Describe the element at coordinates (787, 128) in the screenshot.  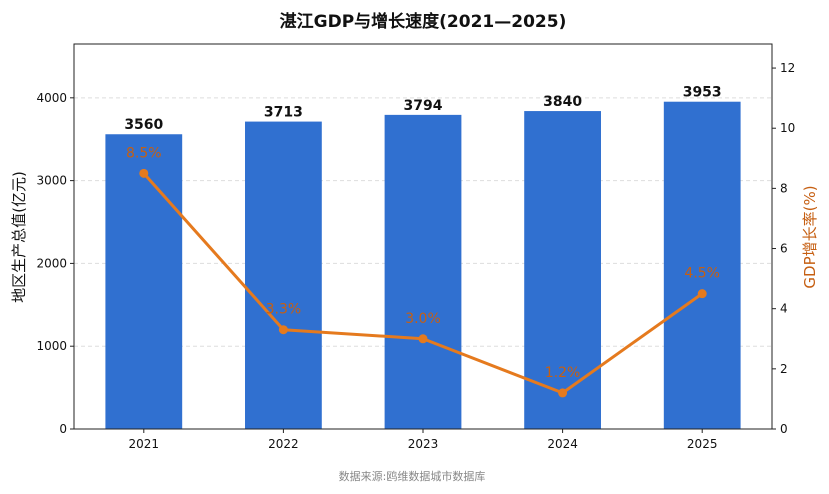
I see `y2-tick-label: 10` at that location.